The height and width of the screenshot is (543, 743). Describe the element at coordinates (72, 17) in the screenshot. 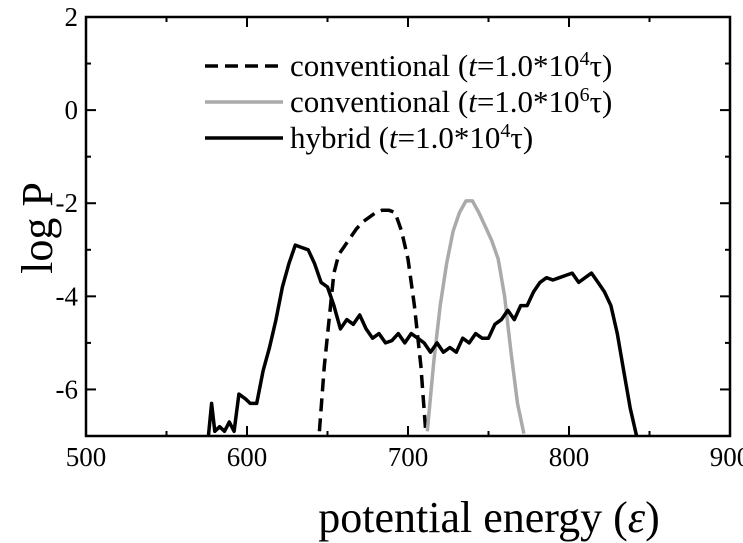

I see `y-tick-label: 2` at that location.